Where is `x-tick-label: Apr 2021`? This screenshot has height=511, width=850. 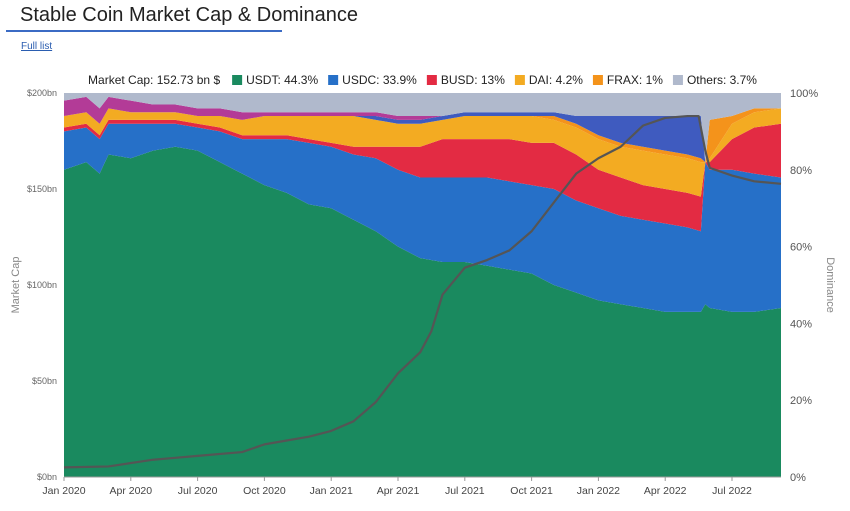 x-tick-label: Apr 2021 is located at coordinates (398, 491).